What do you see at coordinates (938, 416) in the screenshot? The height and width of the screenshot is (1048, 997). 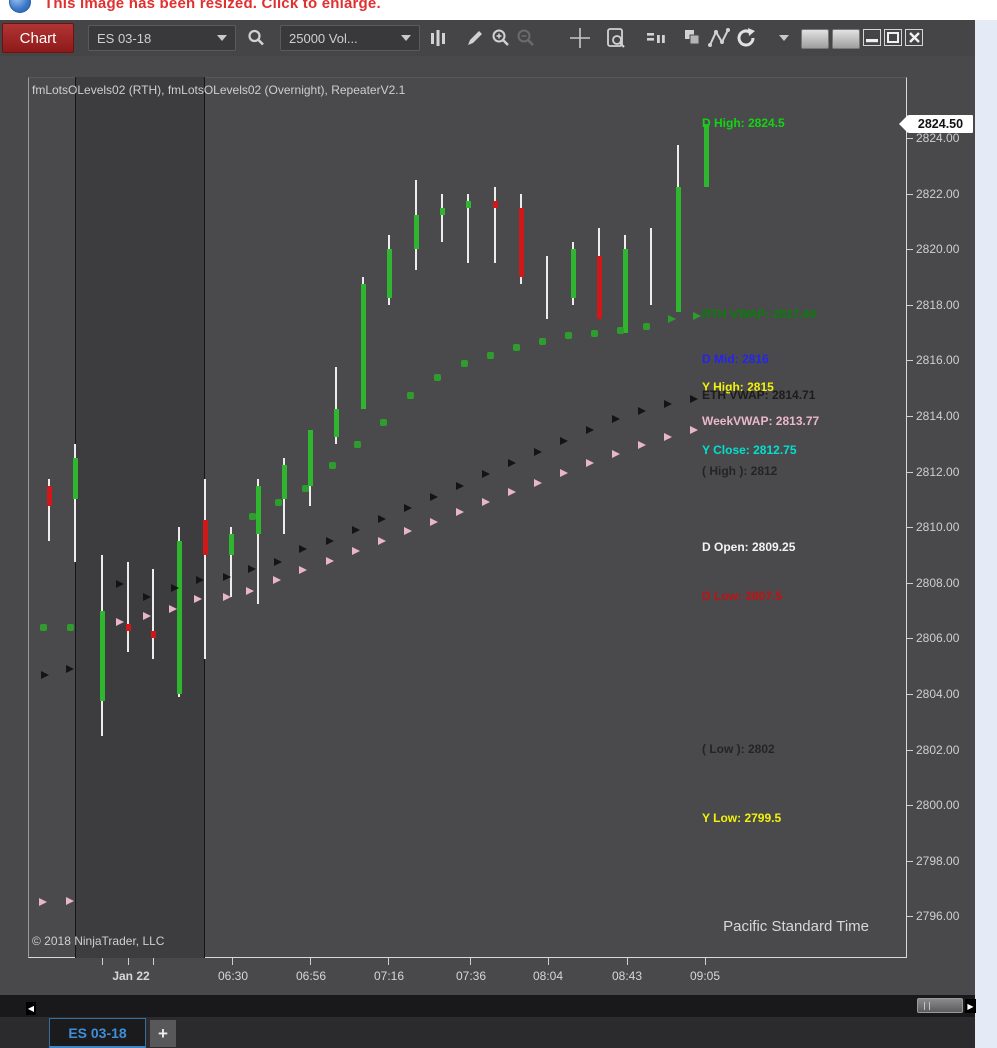 I see `price-axis-label: 2814.00` at bounding box center [938, 416].